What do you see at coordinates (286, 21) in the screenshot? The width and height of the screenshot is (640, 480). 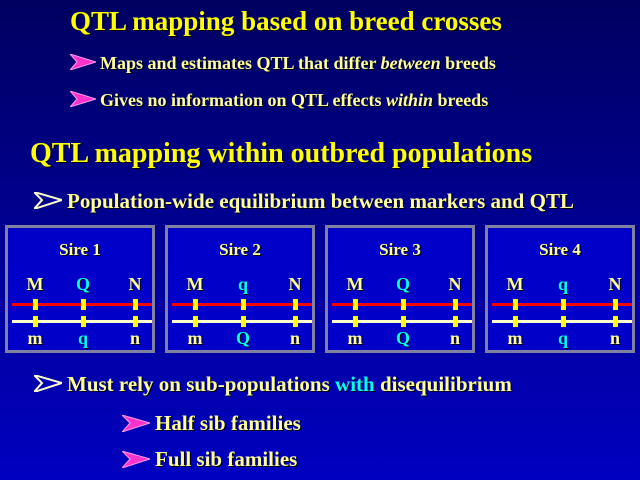 I see `slide-title-breed-crosses: QTL mapping based on breed crosses` at bounding box center [286, 21].